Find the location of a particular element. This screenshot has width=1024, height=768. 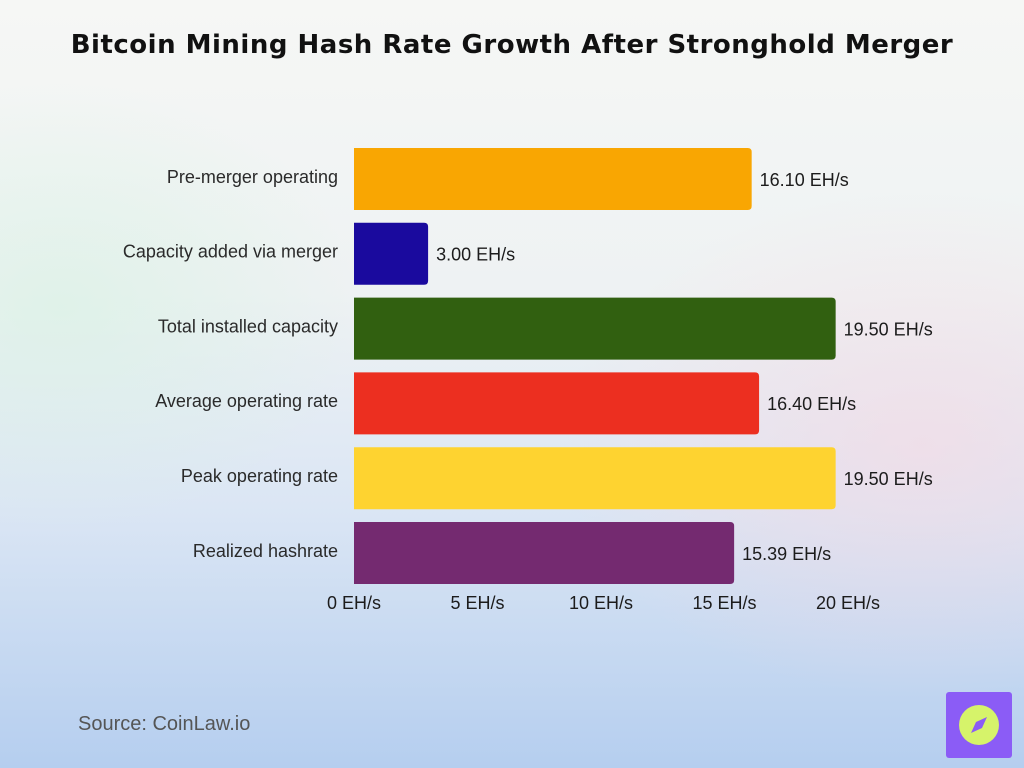

value-label: 16.40 EH/s is located at coordinates (811, 404).